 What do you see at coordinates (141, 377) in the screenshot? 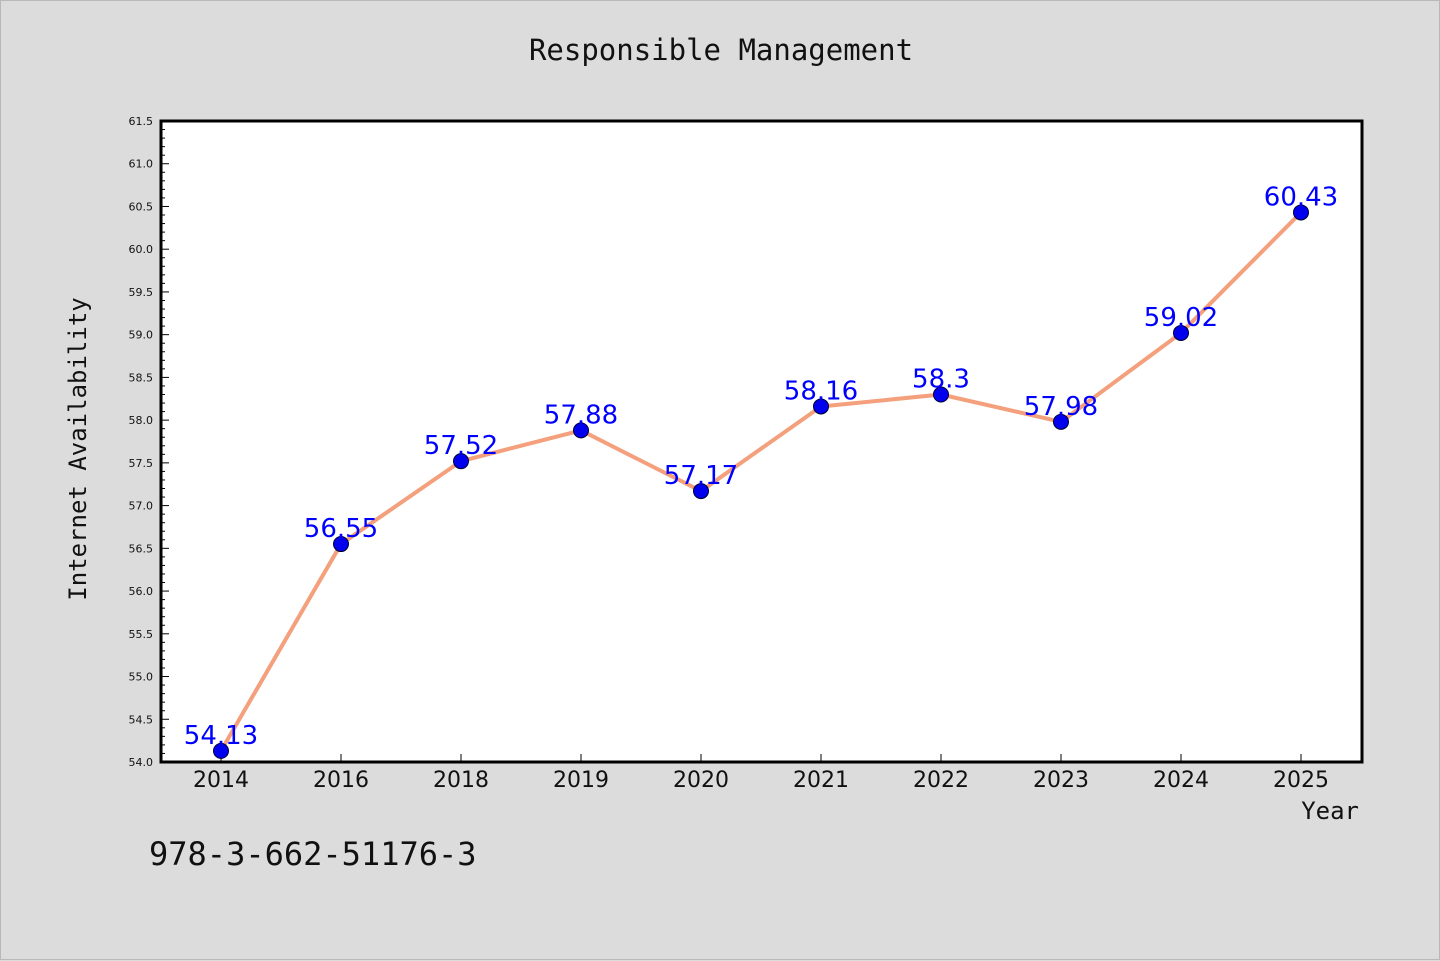
I see `y-tick-label: 58.5` at bounding box center [141, 377].